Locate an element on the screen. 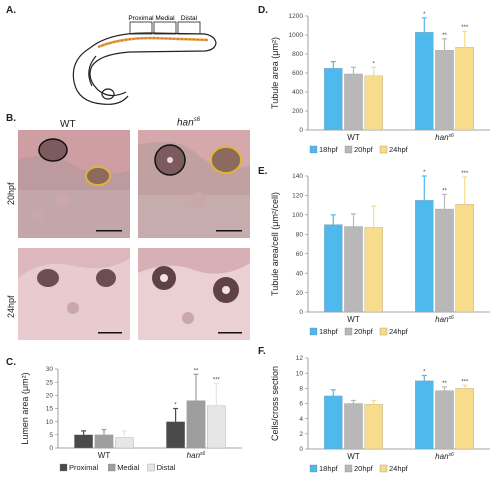 This screenshot has width=500, height=483. panel-letter-f: F. is located at coordinates (262, 351).